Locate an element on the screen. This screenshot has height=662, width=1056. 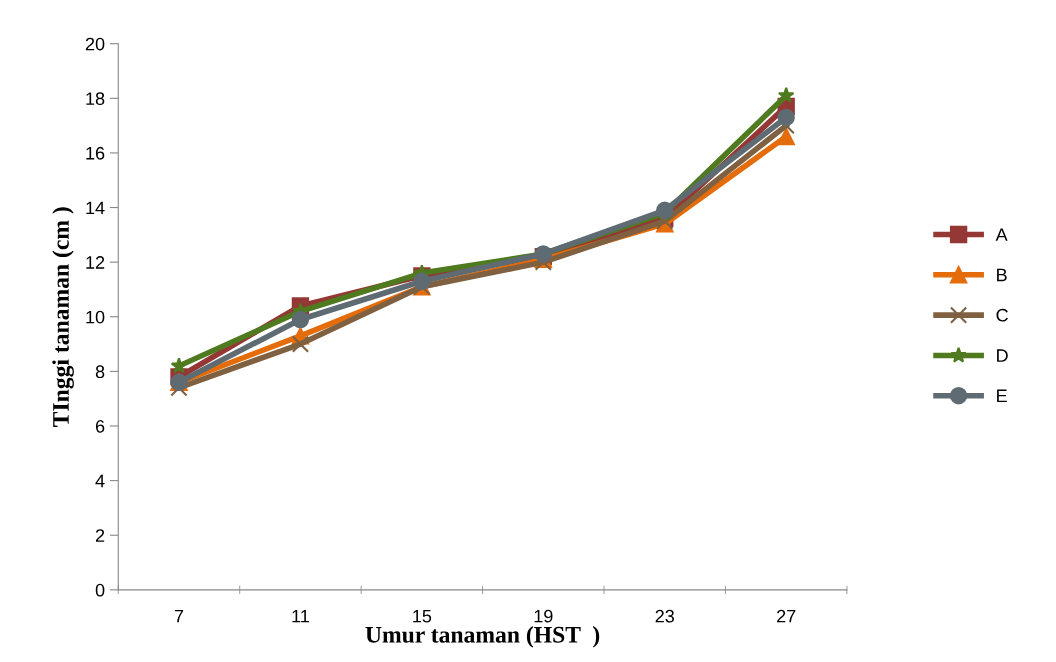
y-axis-title: TInggi tanaman (cm ) is located at coordinates (63, 317).